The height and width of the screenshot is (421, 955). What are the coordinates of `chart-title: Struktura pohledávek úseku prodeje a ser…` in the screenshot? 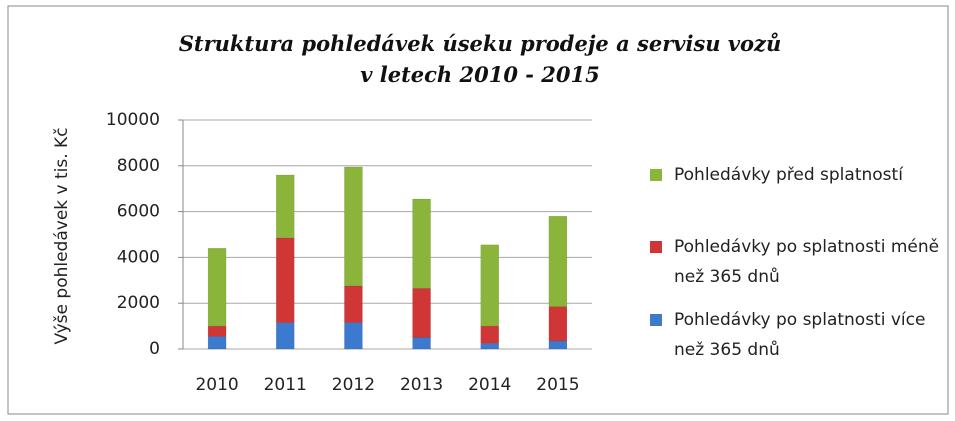 It's located at (480, 59).